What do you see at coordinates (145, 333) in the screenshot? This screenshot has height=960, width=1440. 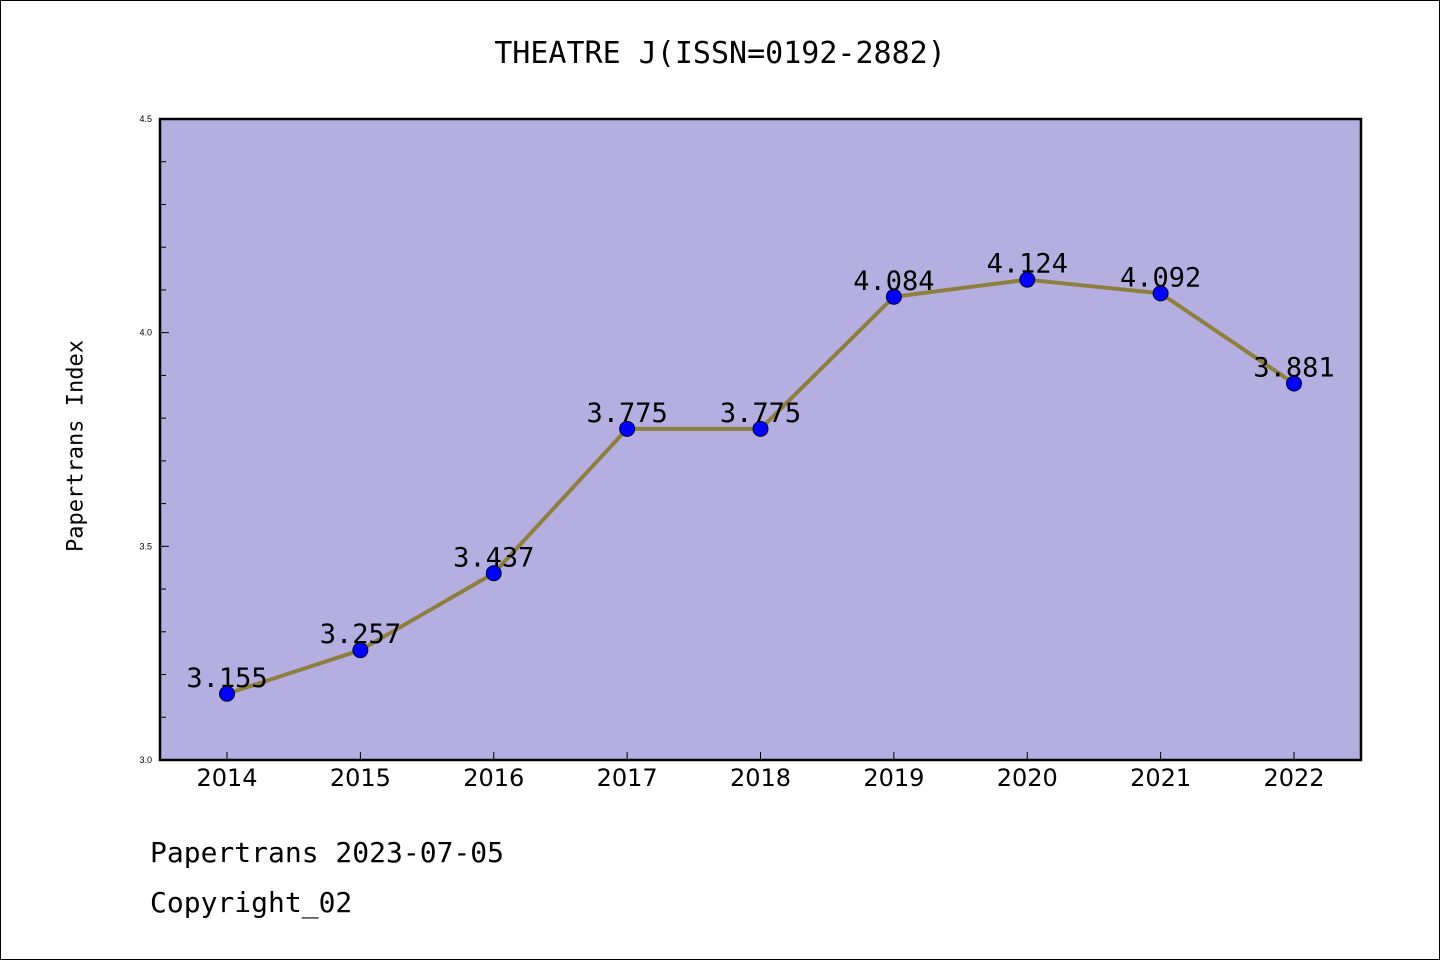 I see `y-tick-label: 4.0` at bounding box center [145, 333].